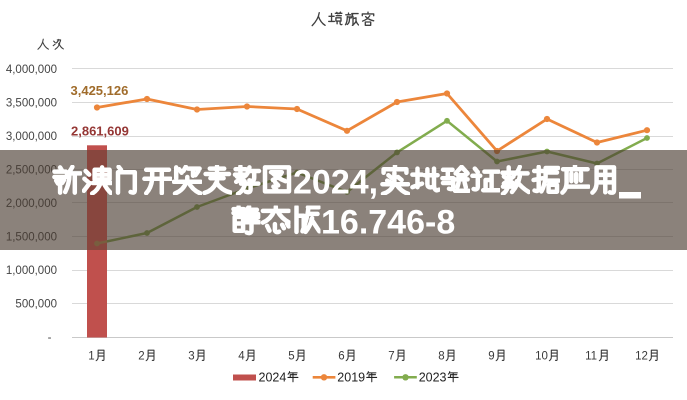  Describe the element at coordinates (433, 378) in the screenshot. I see `svg-text: 2023` at that location.